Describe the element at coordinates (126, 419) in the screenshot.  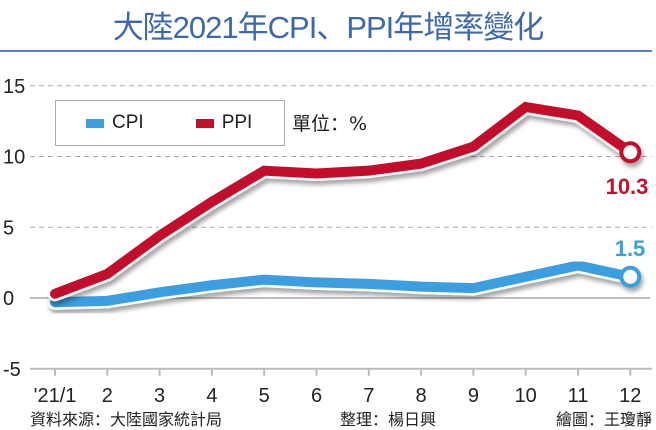
I see `source-credit: 資料來源：大陸國家統計局` at that location.